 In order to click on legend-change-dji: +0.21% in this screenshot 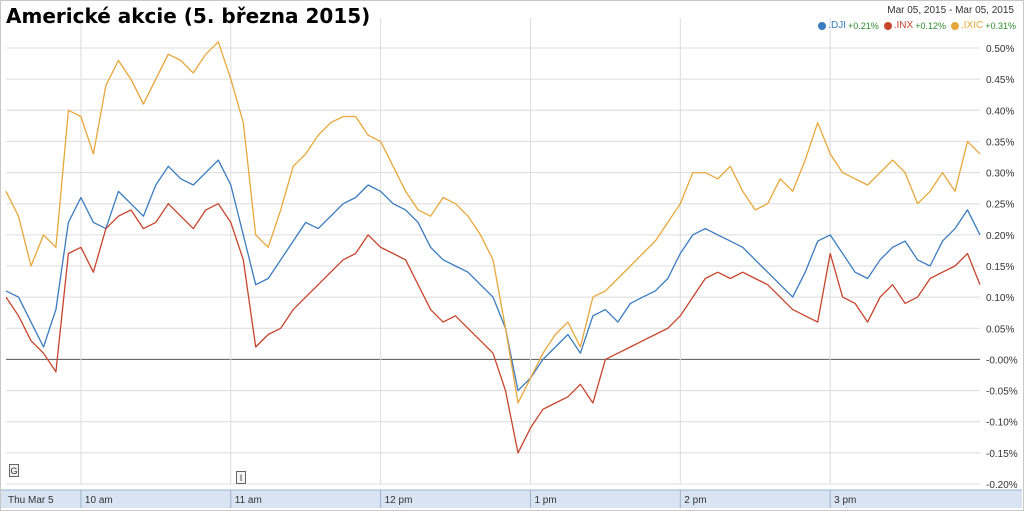, I will do `click(863, 25)`.